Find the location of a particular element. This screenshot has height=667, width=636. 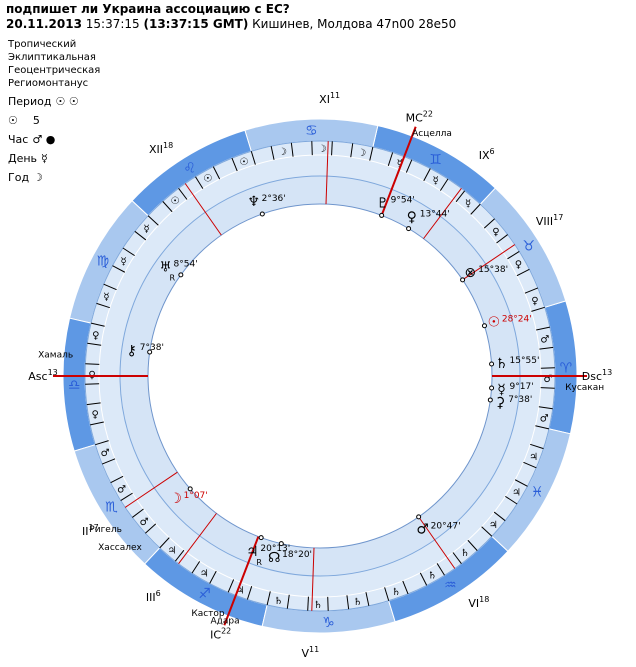

house-label: V11 is located at coordinates (310, 652).